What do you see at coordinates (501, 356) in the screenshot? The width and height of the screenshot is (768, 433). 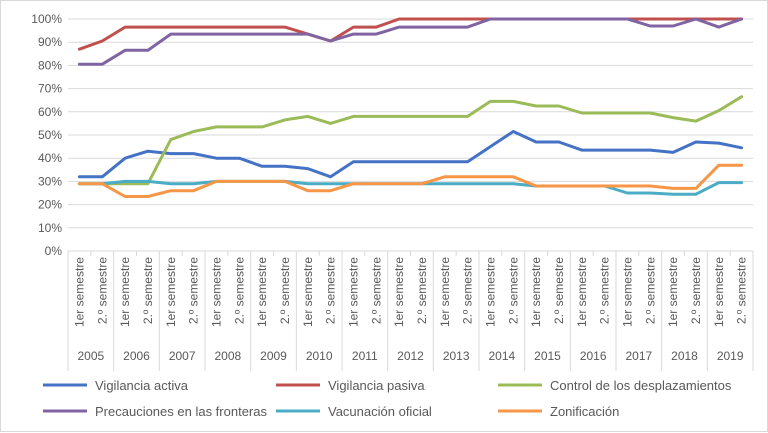 I see `x-tick-label-year: 2014` at bounding box center [501, 356].